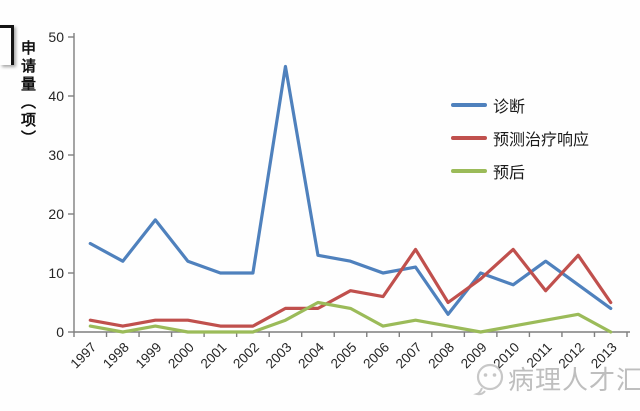  I want to click on x-tick-label: 2011, so click(539, 355).